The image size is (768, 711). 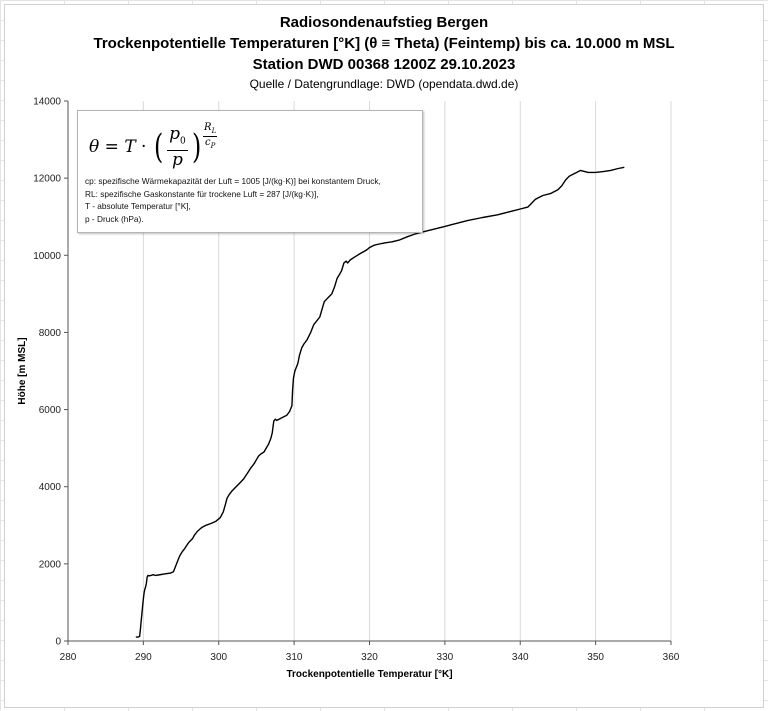 What do you see at coordinates (50, 333) in the screenshot?
I see `y-tick-label: 8000` at bounding box center [50, 333].